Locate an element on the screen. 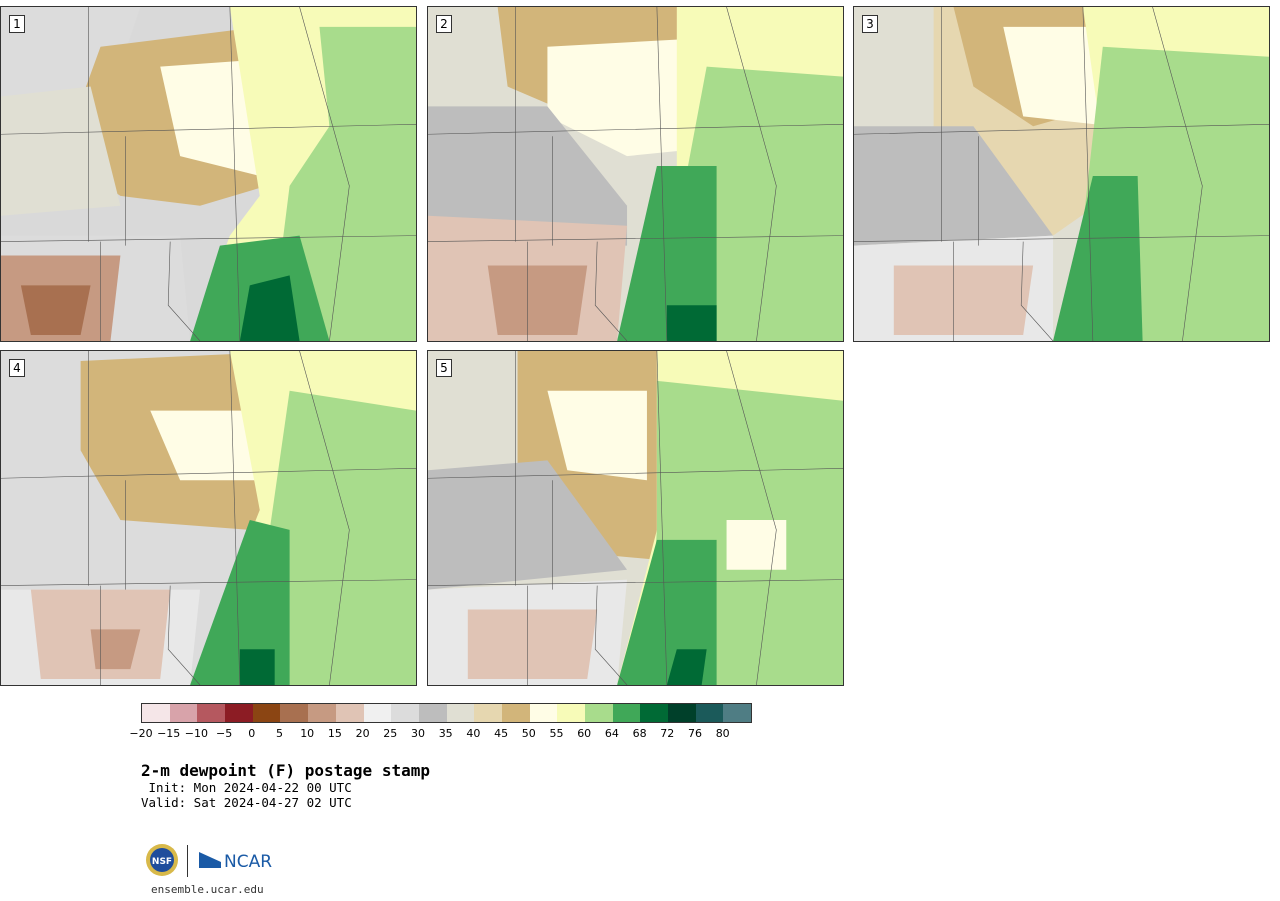 The height and width of the screenshot is (901, 1280). map-panel-3: 3 is located at coordinates (1061, 174).